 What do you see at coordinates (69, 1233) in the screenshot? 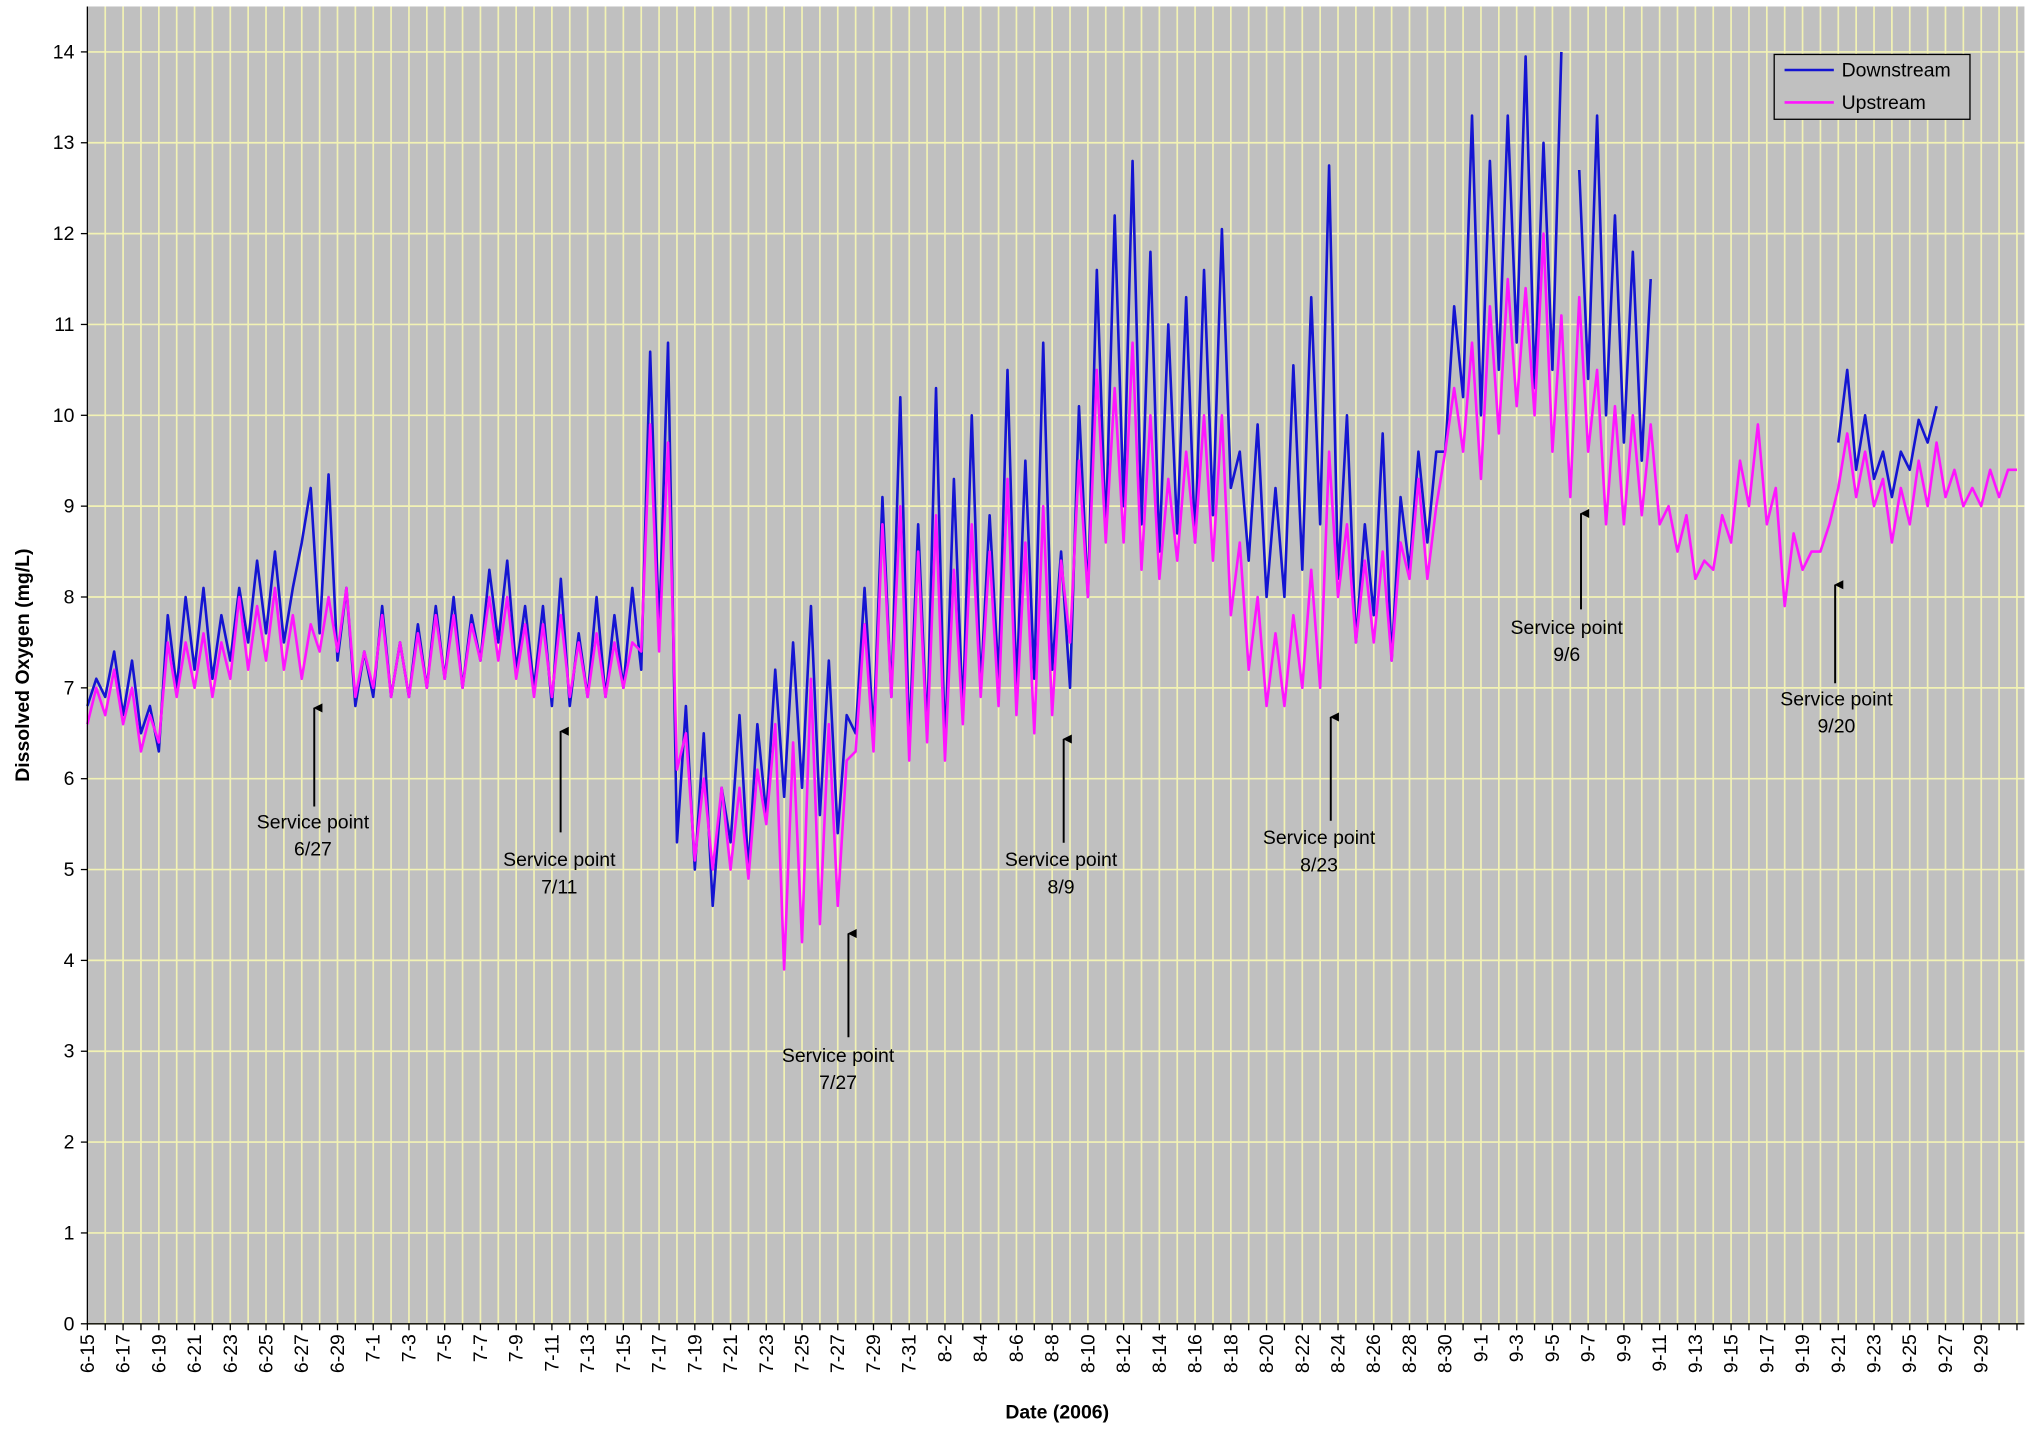
I see `y-tick-label: 1` at bounding box center [69, 1233].